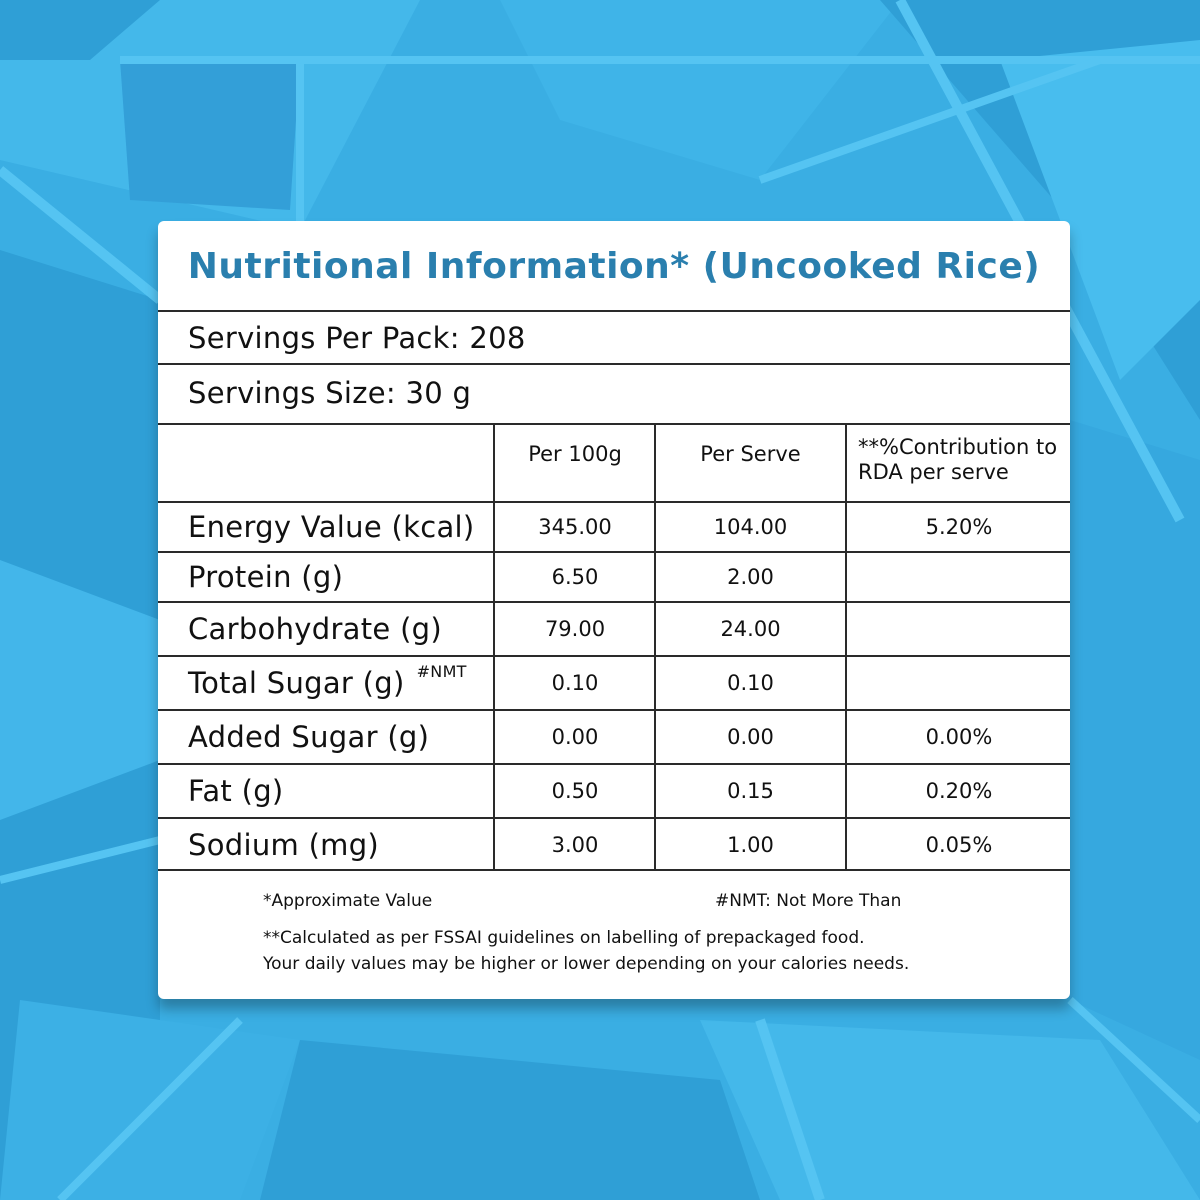  What do you see at coordinates (575, 453) in the screenshot?
I see `column-header-per-100g: Per 100g` at bounding box center [575, 453].